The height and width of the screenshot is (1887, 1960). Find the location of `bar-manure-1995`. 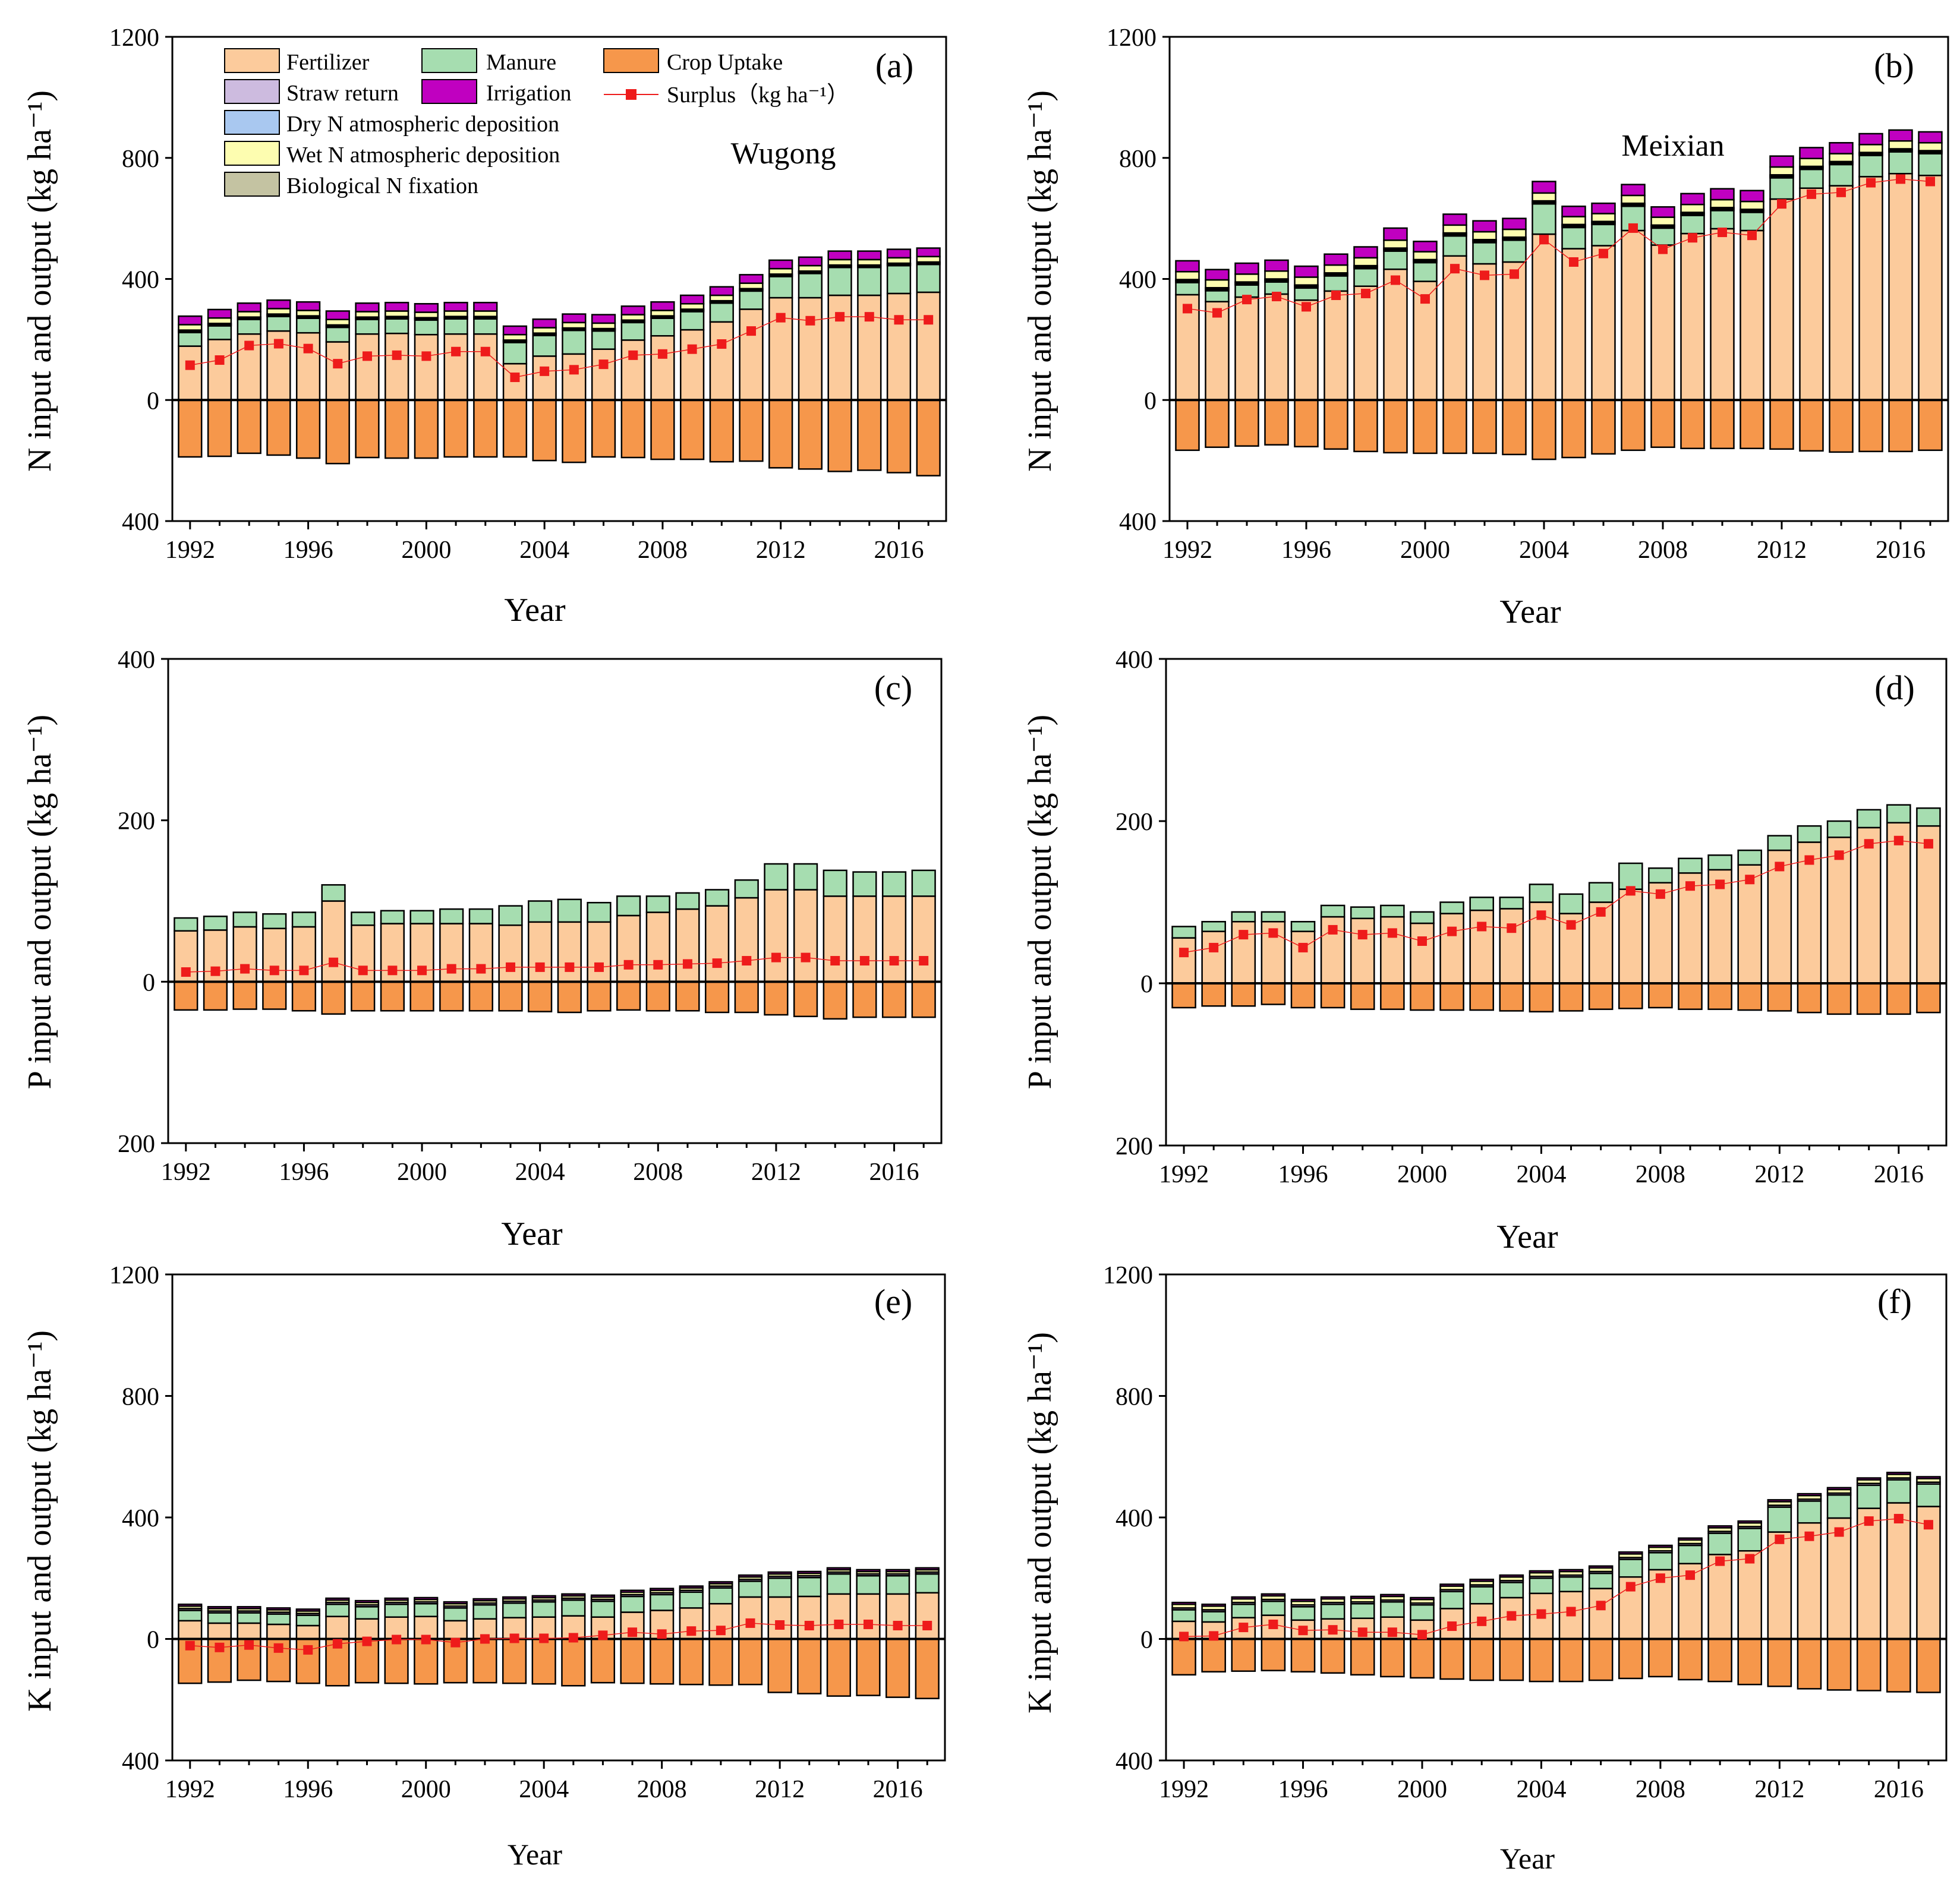

bar-manure-1995 is located at coordinates (274, 921).